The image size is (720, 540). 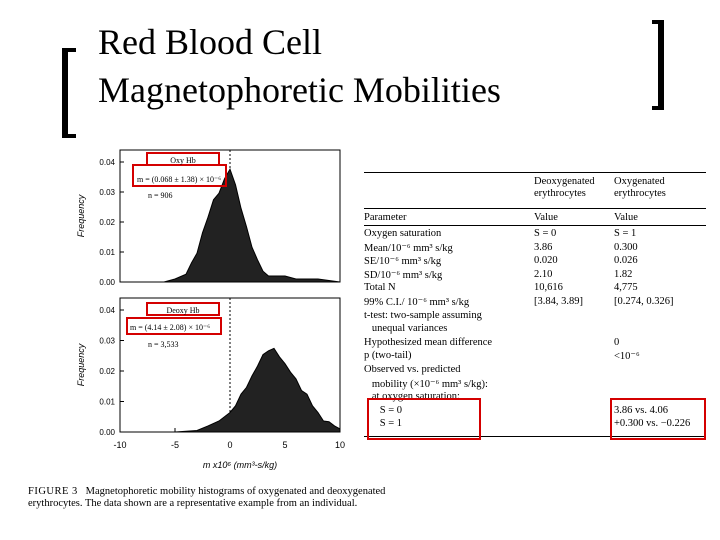 I want to click on table-cell-parameter: SD/10⁻⁶ mm³ s/kg, so click(x=403, y=275).